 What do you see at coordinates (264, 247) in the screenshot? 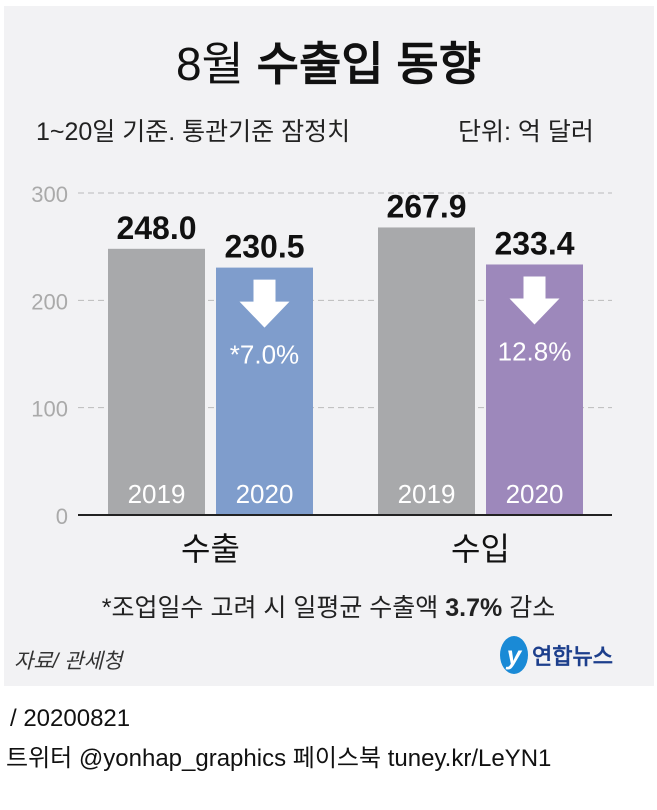
I see `value-label: 230.5` at bounding box center [264, 247].